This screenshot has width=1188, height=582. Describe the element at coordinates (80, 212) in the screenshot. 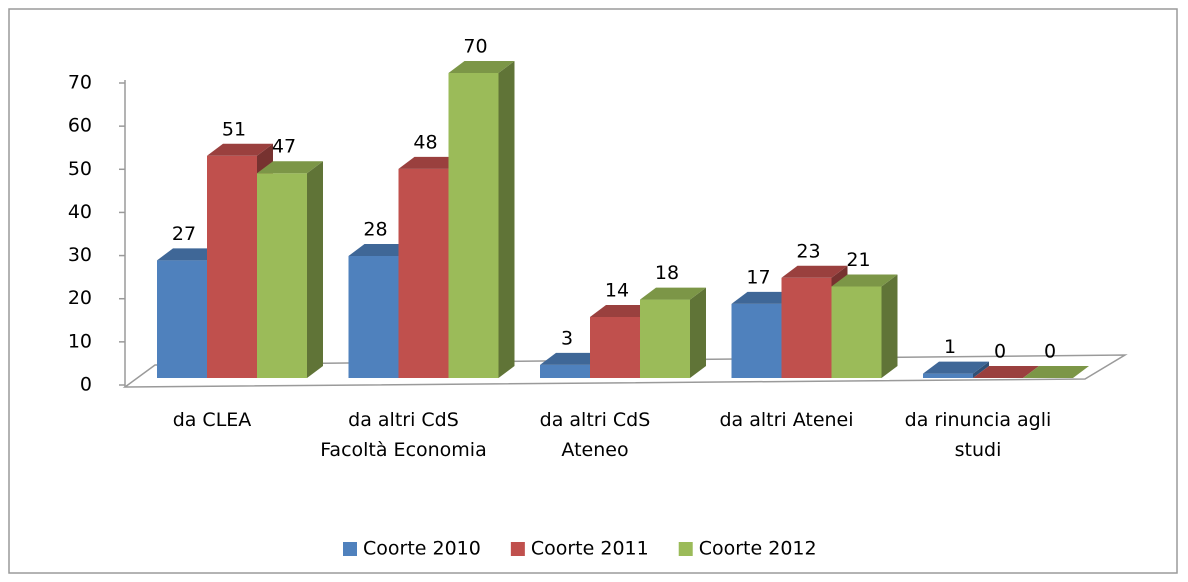

I see `y-tick-label: 40` at that location.